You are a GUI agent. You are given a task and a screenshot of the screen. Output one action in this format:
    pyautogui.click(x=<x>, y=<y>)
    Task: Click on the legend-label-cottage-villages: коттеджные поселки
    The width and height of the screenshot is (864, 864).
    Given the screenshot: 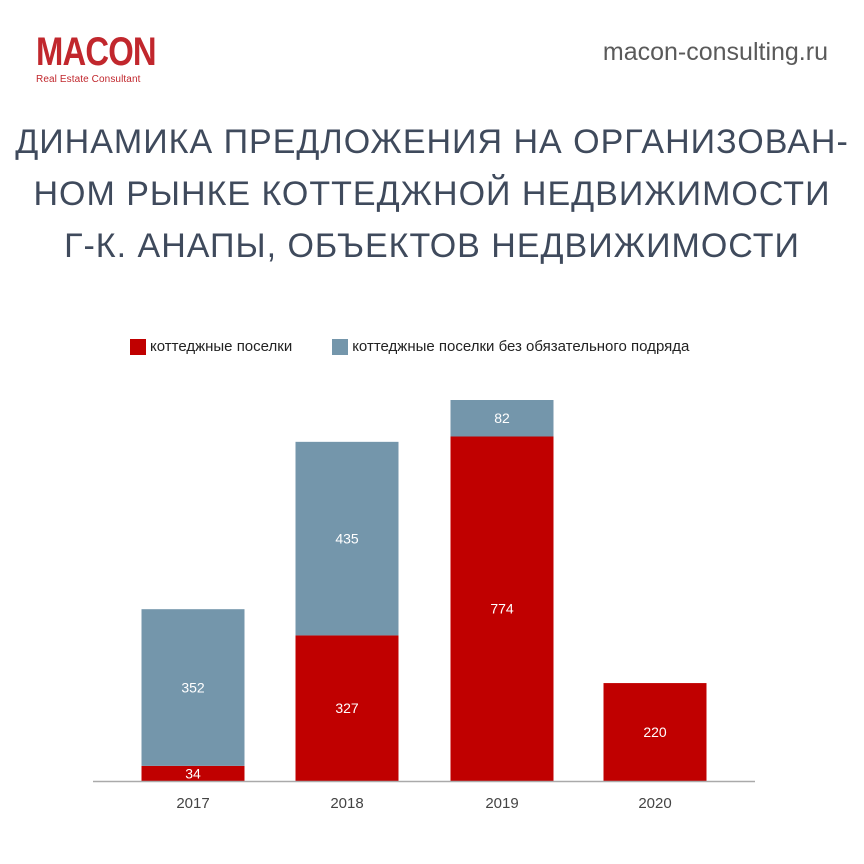 What is the action you would take?
    pyautogui.click(x=221, y=346)
    